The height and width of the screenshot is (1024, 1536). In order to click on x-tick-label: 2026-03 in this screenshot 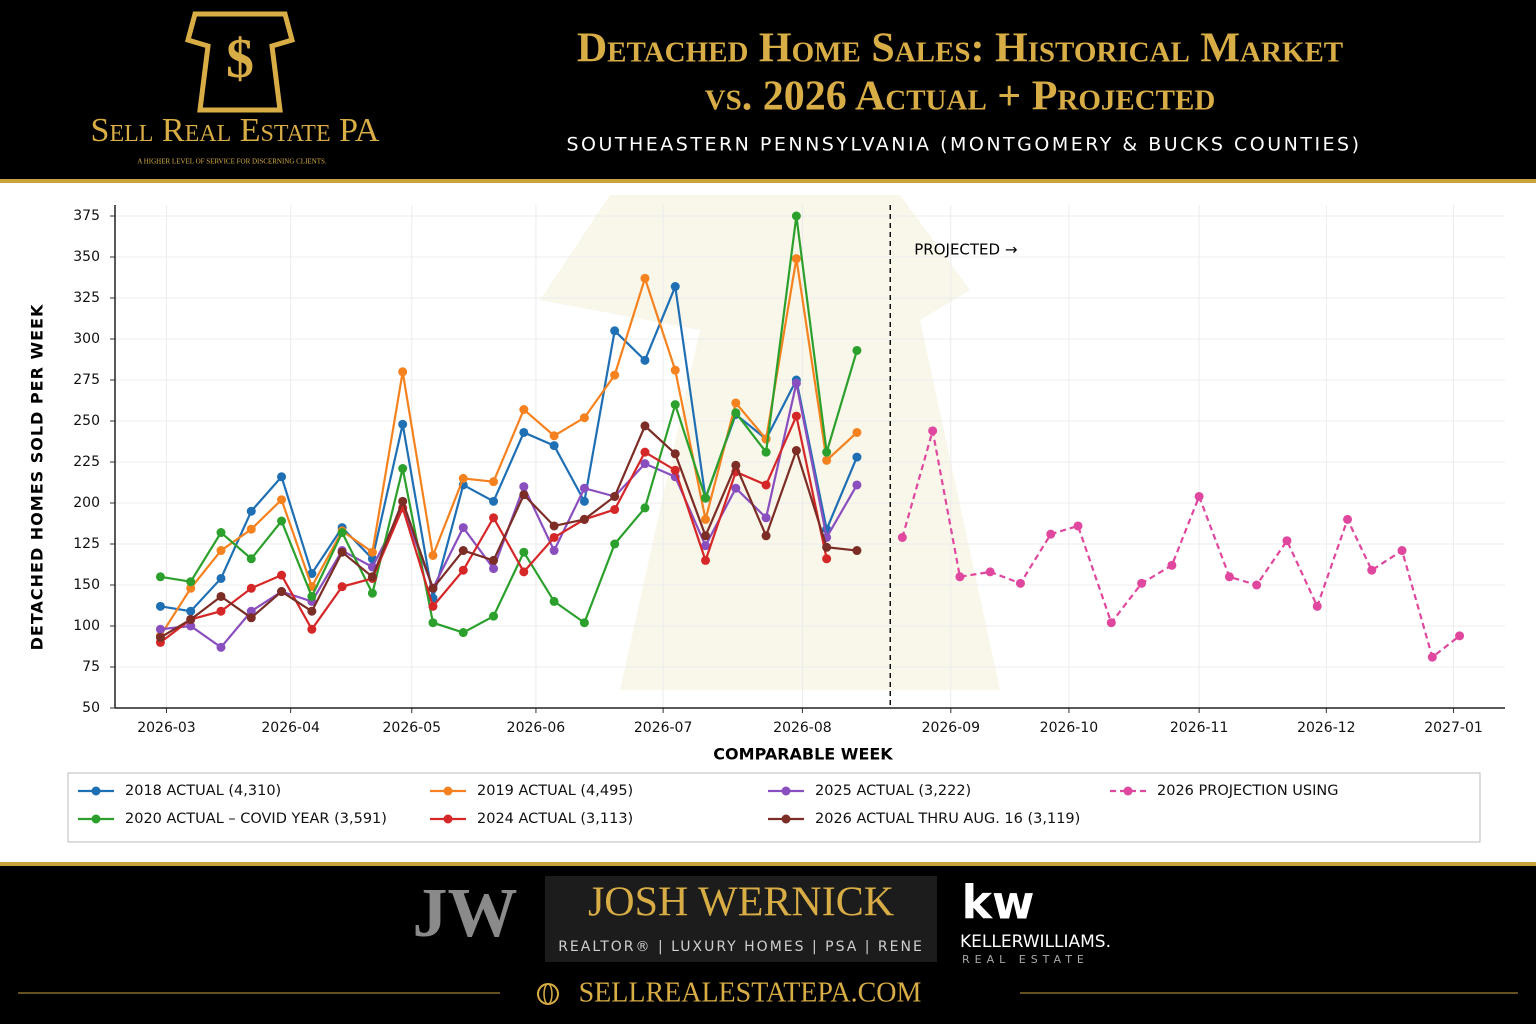, I will do `click(166, 728)`.